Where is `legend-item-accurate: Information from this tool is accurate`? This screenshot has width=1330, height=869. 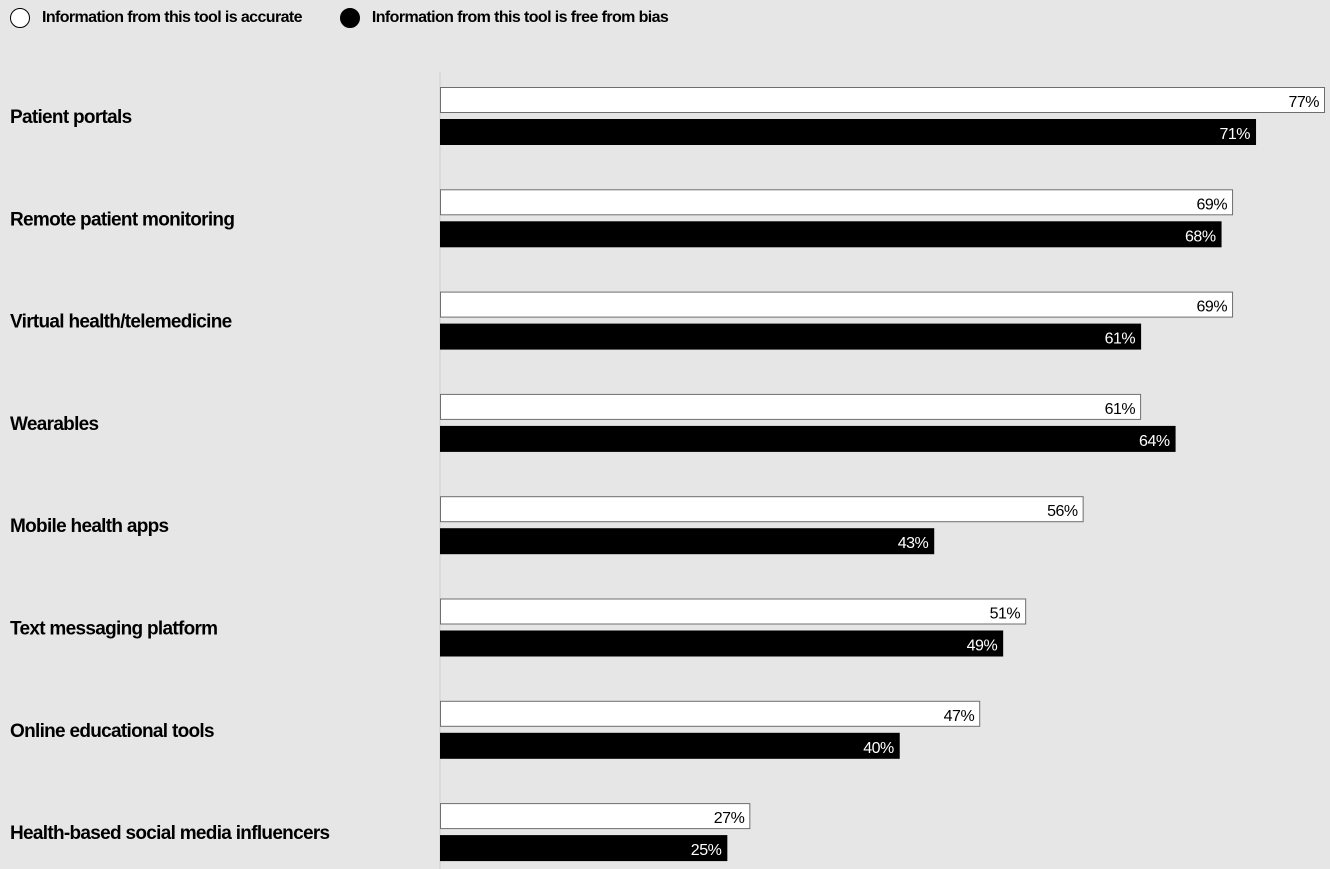 legend-item-accurate: Information from this tool is accurate is located at coordinates (156, 18).